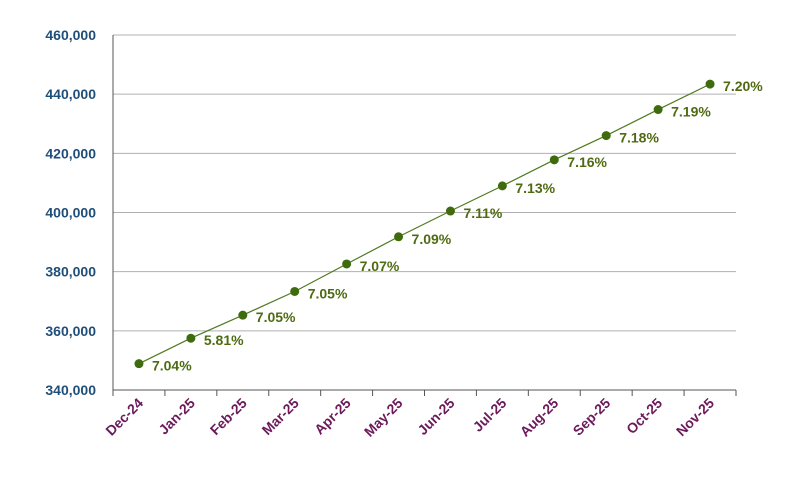 The height and width of the screenshot is (479, 793). What do you see at coordinates (70, 390) in the screenshot?
I see `y-tick-label: 340,000` at bounding box center [70, 390].